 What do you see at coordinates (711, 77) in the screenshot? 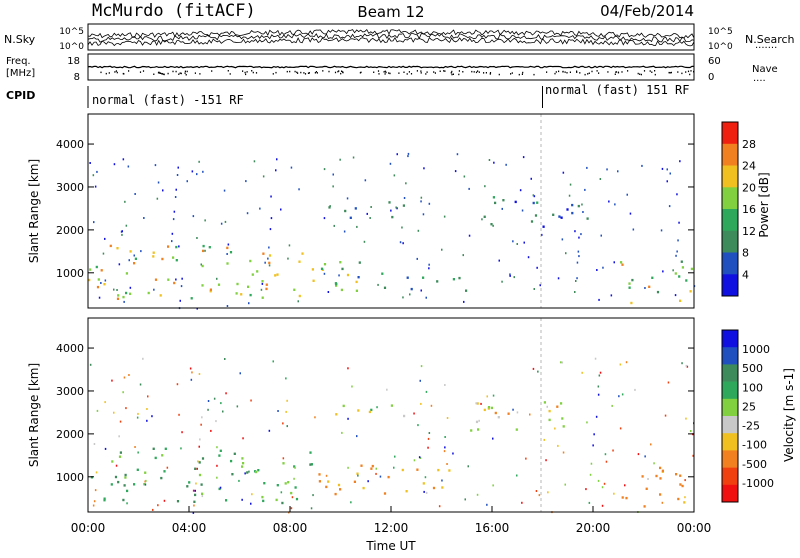
I see `nave-right-tick-low: 0` at bounding box center [711, 77].